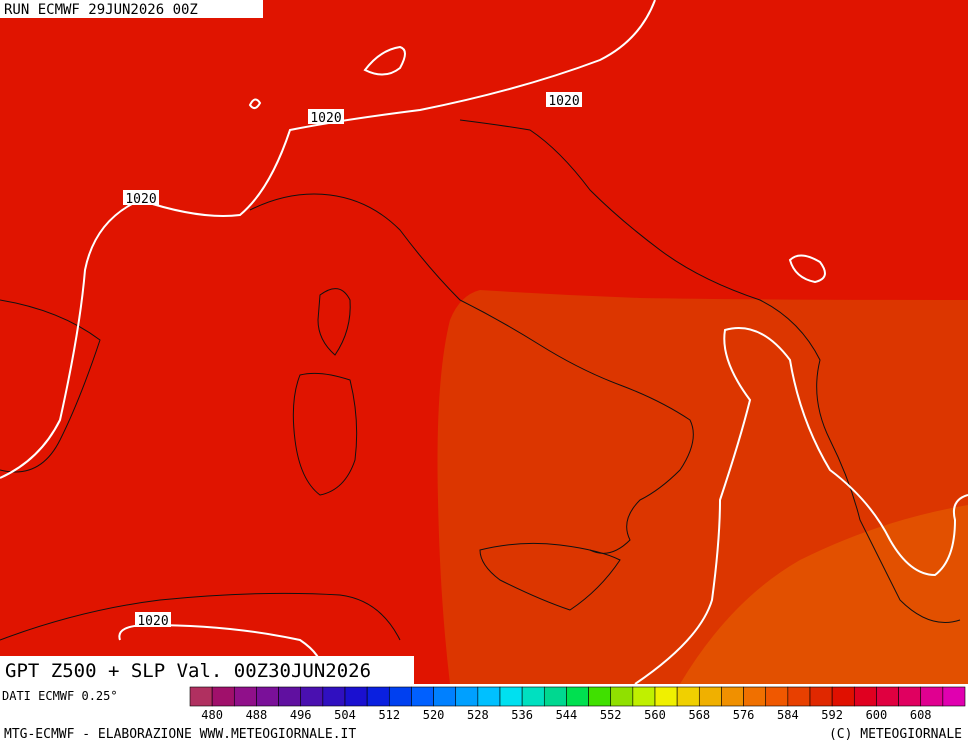  What do you see at coordinates (744, 715) in the screenshot?
I see `colorbar-label: 576` at bounding box center [744, 715].